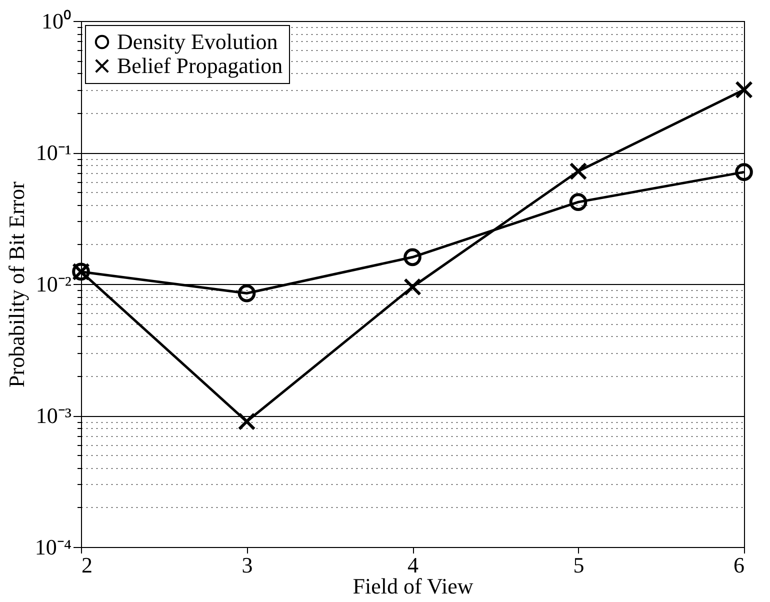 This screenshot has width=770, height=602. Describe the element at coordinates (87, 565) in the screenshot. I see `x-tick-label: 2` at that location.